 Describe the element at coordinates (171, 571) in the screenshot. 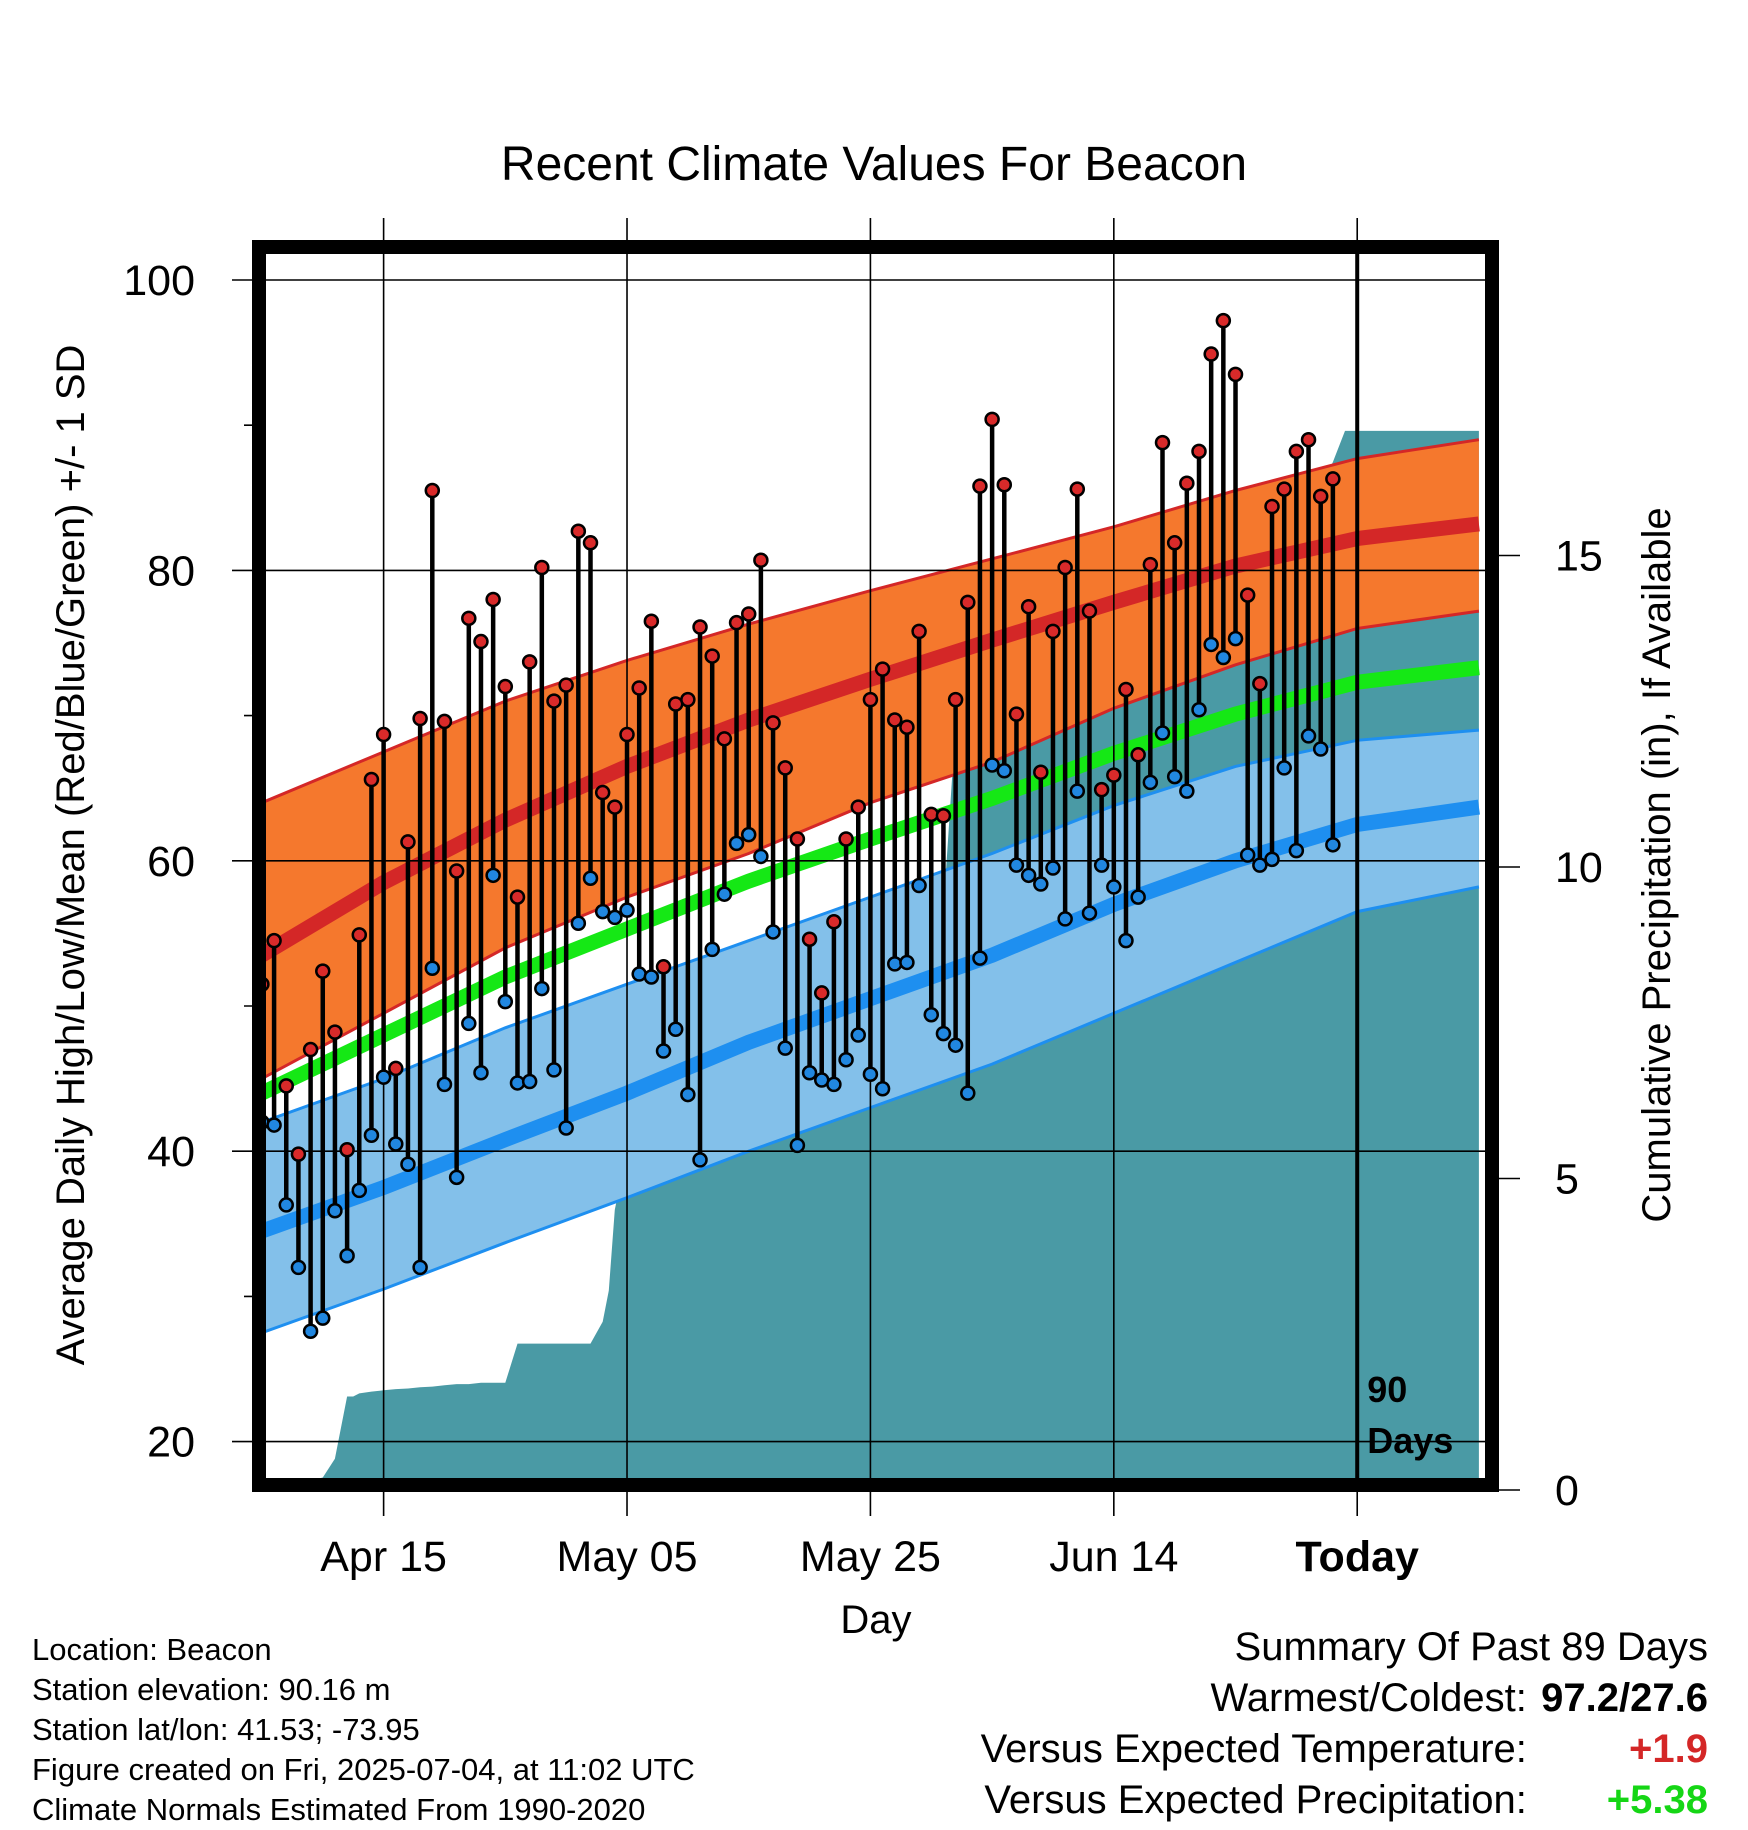

I see `y-tick-label: 80` at that location.